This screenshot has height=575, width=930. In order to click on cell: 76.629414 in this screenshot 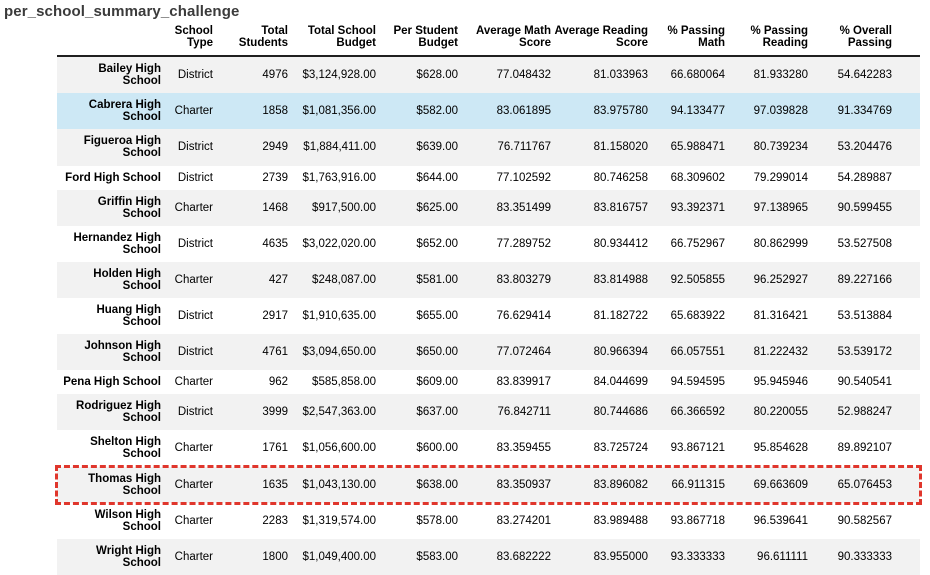, I will do `click(523, 315)`.